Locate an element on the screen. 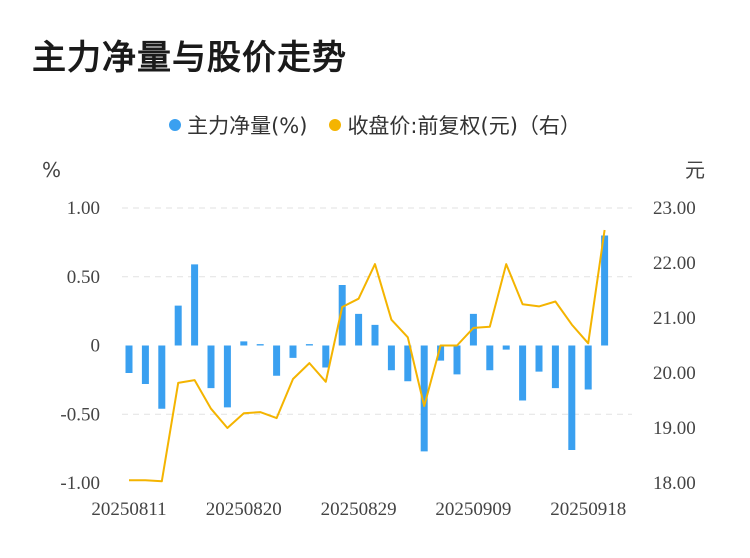 This screenshot has width=750, height=558. y-left-tick-label: -1.00 is located at coordinates (80, 483).